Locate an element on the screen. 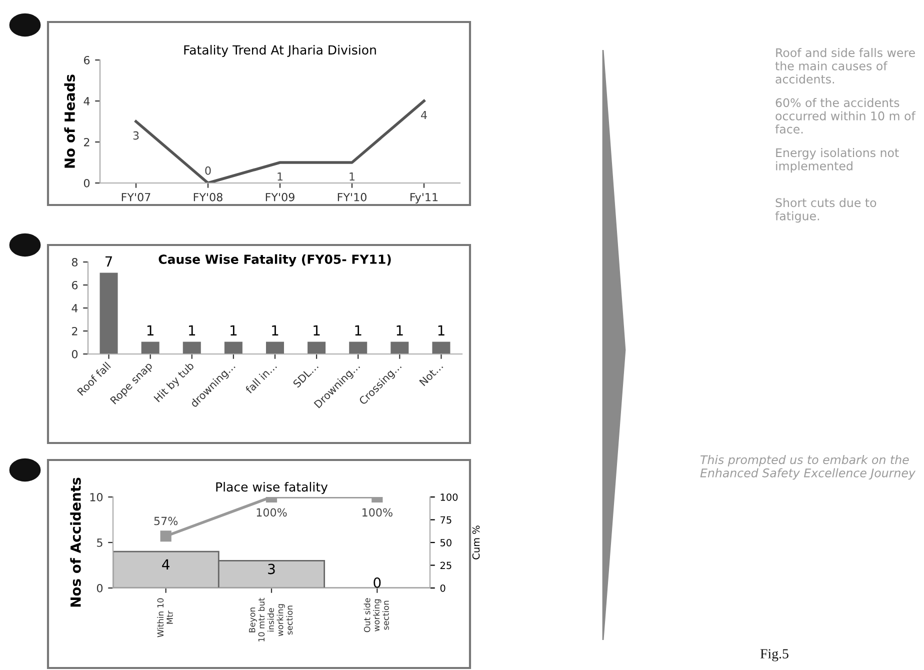 The image size is (924, 670). x-tick-label: FY'09 is located at coordinates (280, 197).